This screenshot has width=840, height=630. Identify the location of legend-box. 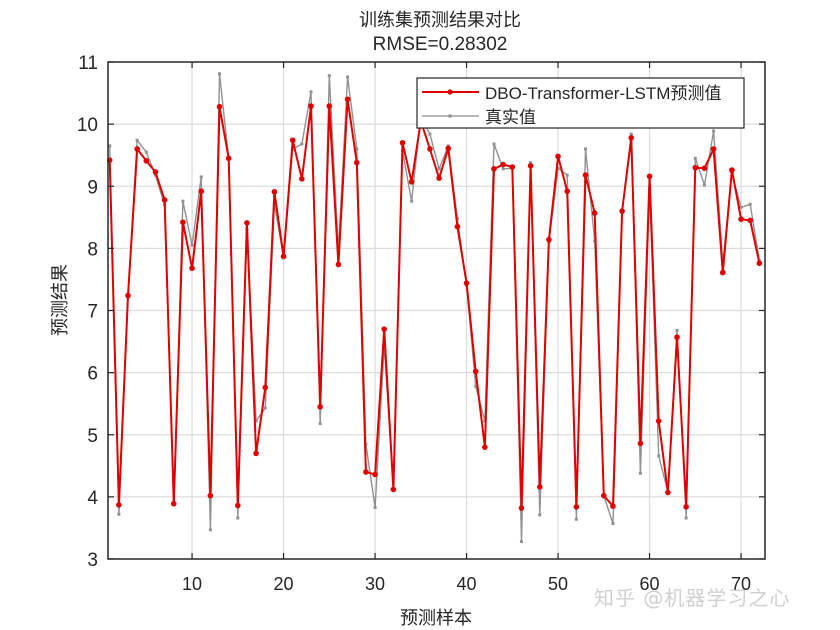
(580, 103).